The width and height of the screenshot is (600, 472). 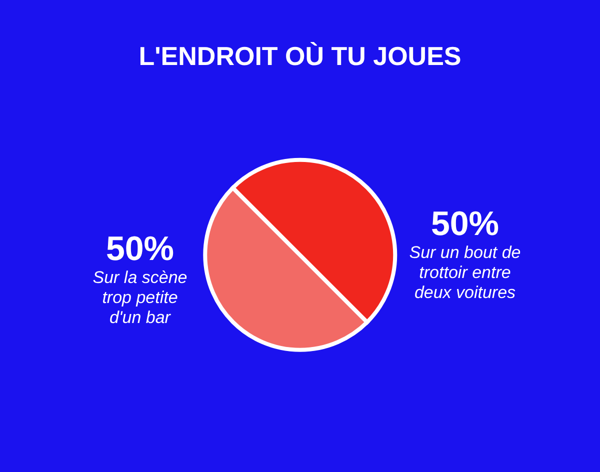 I want to click on slice-label: Sur la scène trop petite d'un bar, so click(x=140, y=297).